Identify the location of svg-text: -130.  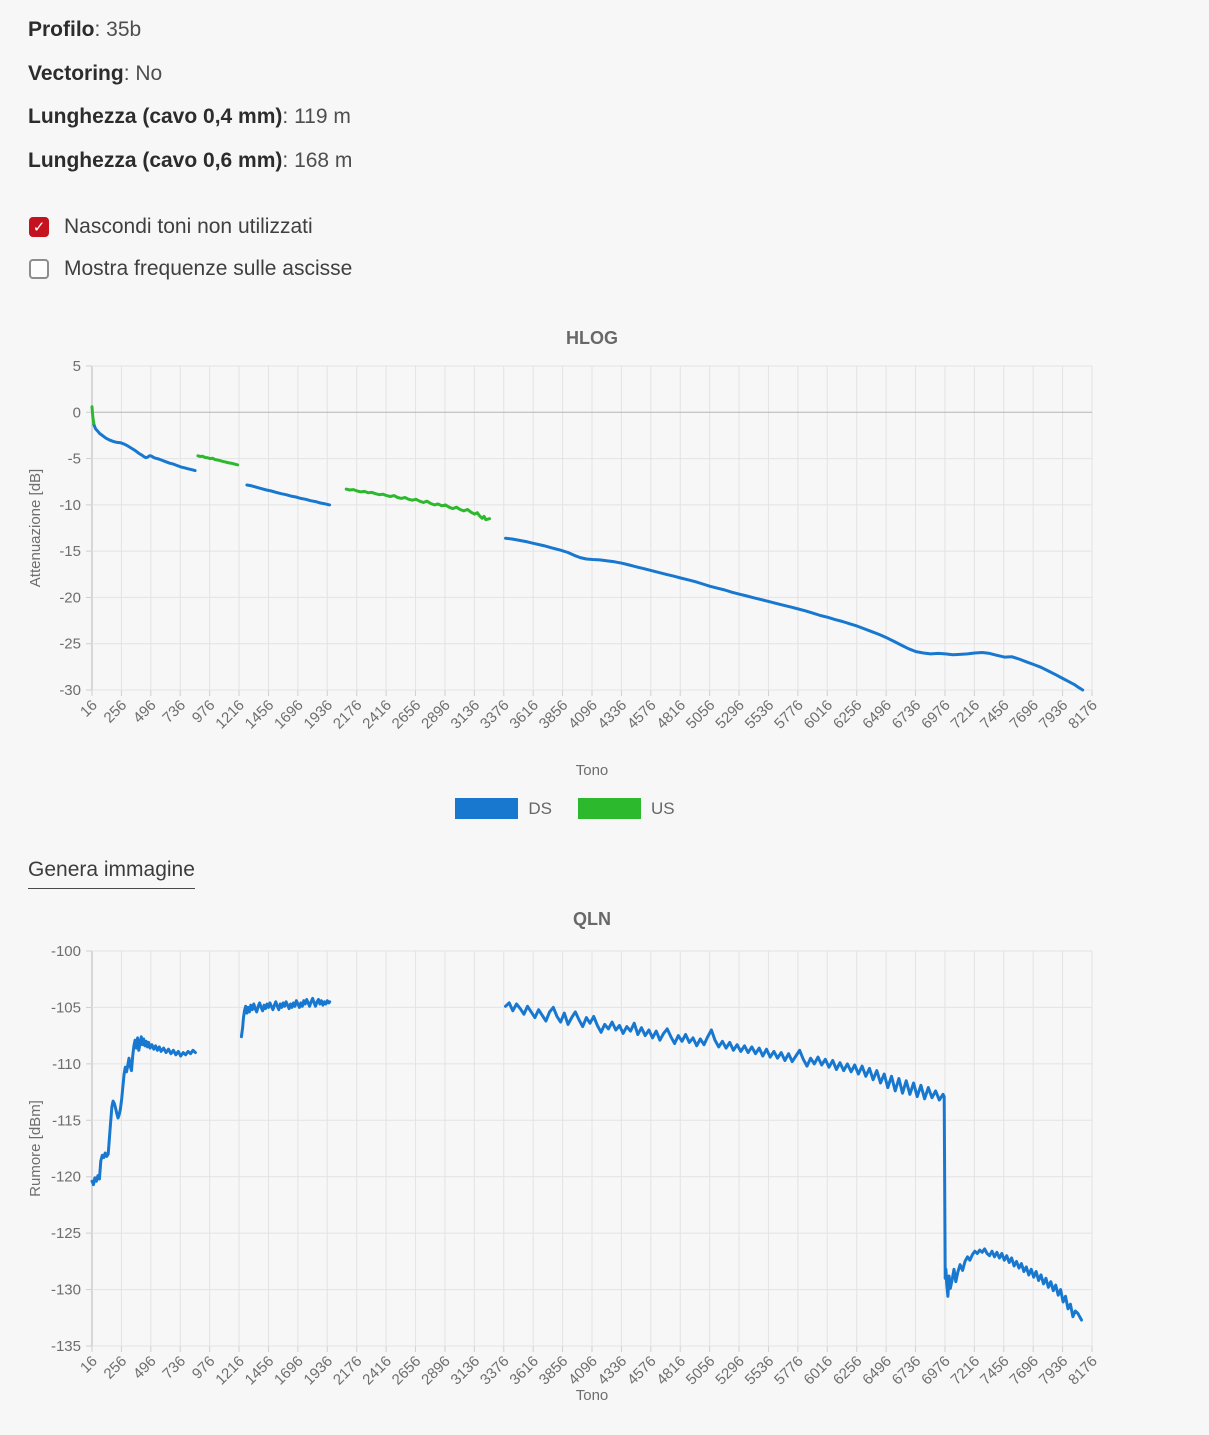
(66, 1290).